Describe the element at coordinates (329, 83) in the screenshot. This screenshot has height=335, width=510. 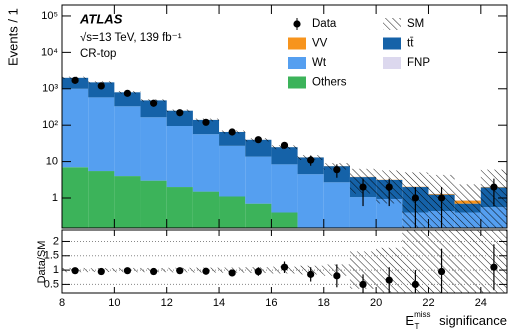
I see `legend-label: Others` at that location.